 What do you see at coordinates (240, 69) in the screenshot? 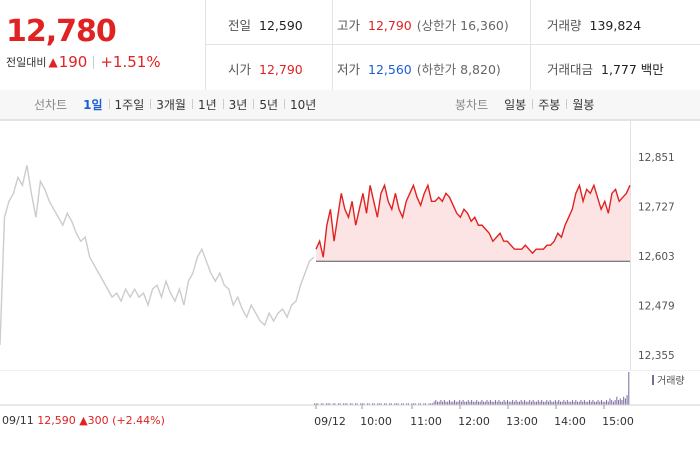
I see `open-label: 시가` at bounding box center [240, 69].